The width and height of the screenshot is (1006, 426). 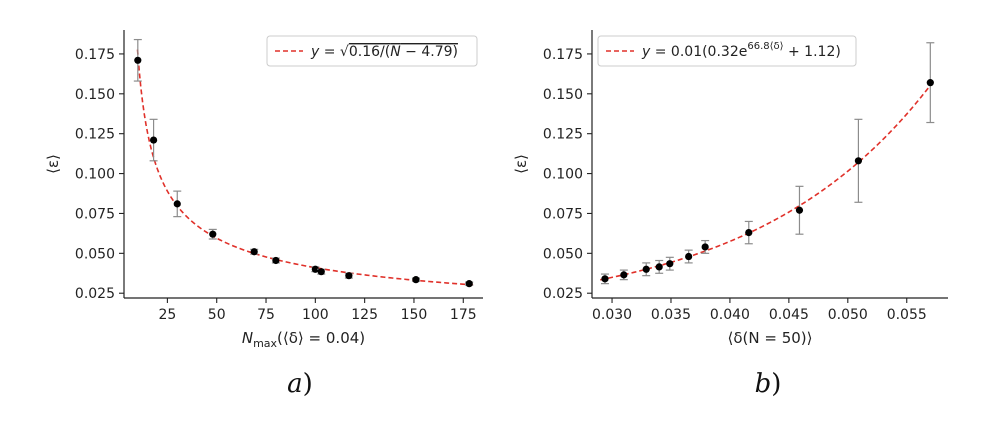 What do you see at coordinates (907, 315) in the screenshot?
I see `x-tick-label: 0.055` at bounding box center [907, 315].